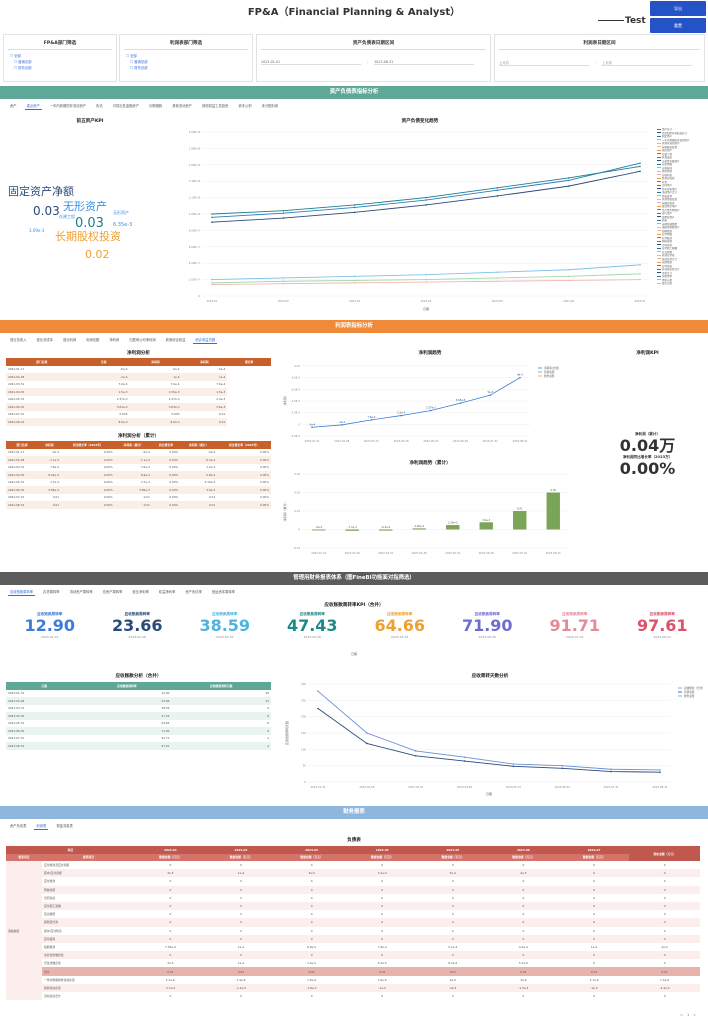 This screenshot has height=1024, width=708. I want to click on end-date-input: 2023-08-31, so click(424, 62).